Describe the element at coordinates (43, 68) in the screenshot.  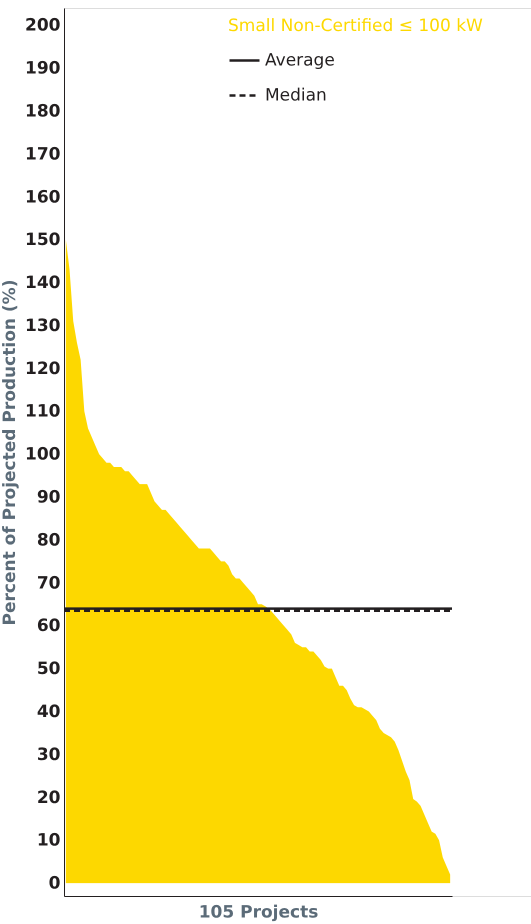
I see `y-tick-label: 190` at that location.